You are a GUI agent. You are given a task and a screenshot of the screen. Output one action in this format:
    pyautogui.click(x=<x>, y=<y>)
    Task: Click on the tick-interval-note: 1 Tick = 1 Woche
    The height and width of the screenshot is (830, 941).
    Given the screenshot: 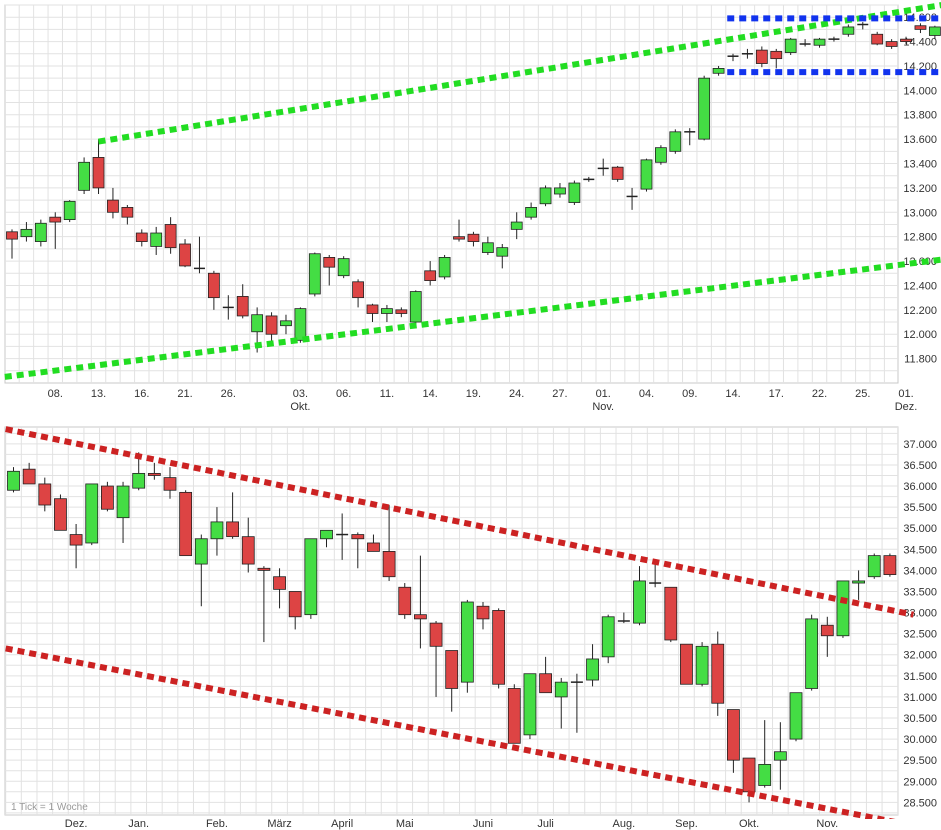 What is the action you would take?
    pyautogui.click(x=49, y=807)
    